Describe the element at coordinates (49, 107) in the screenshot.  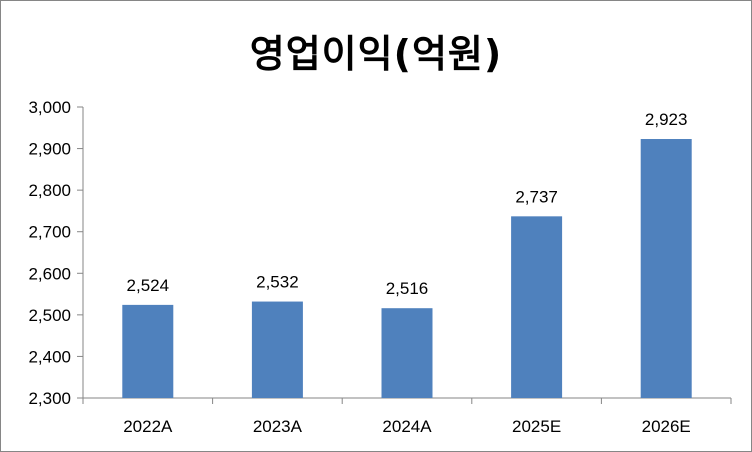
I see `y-tick-label: 3,000` at that location.